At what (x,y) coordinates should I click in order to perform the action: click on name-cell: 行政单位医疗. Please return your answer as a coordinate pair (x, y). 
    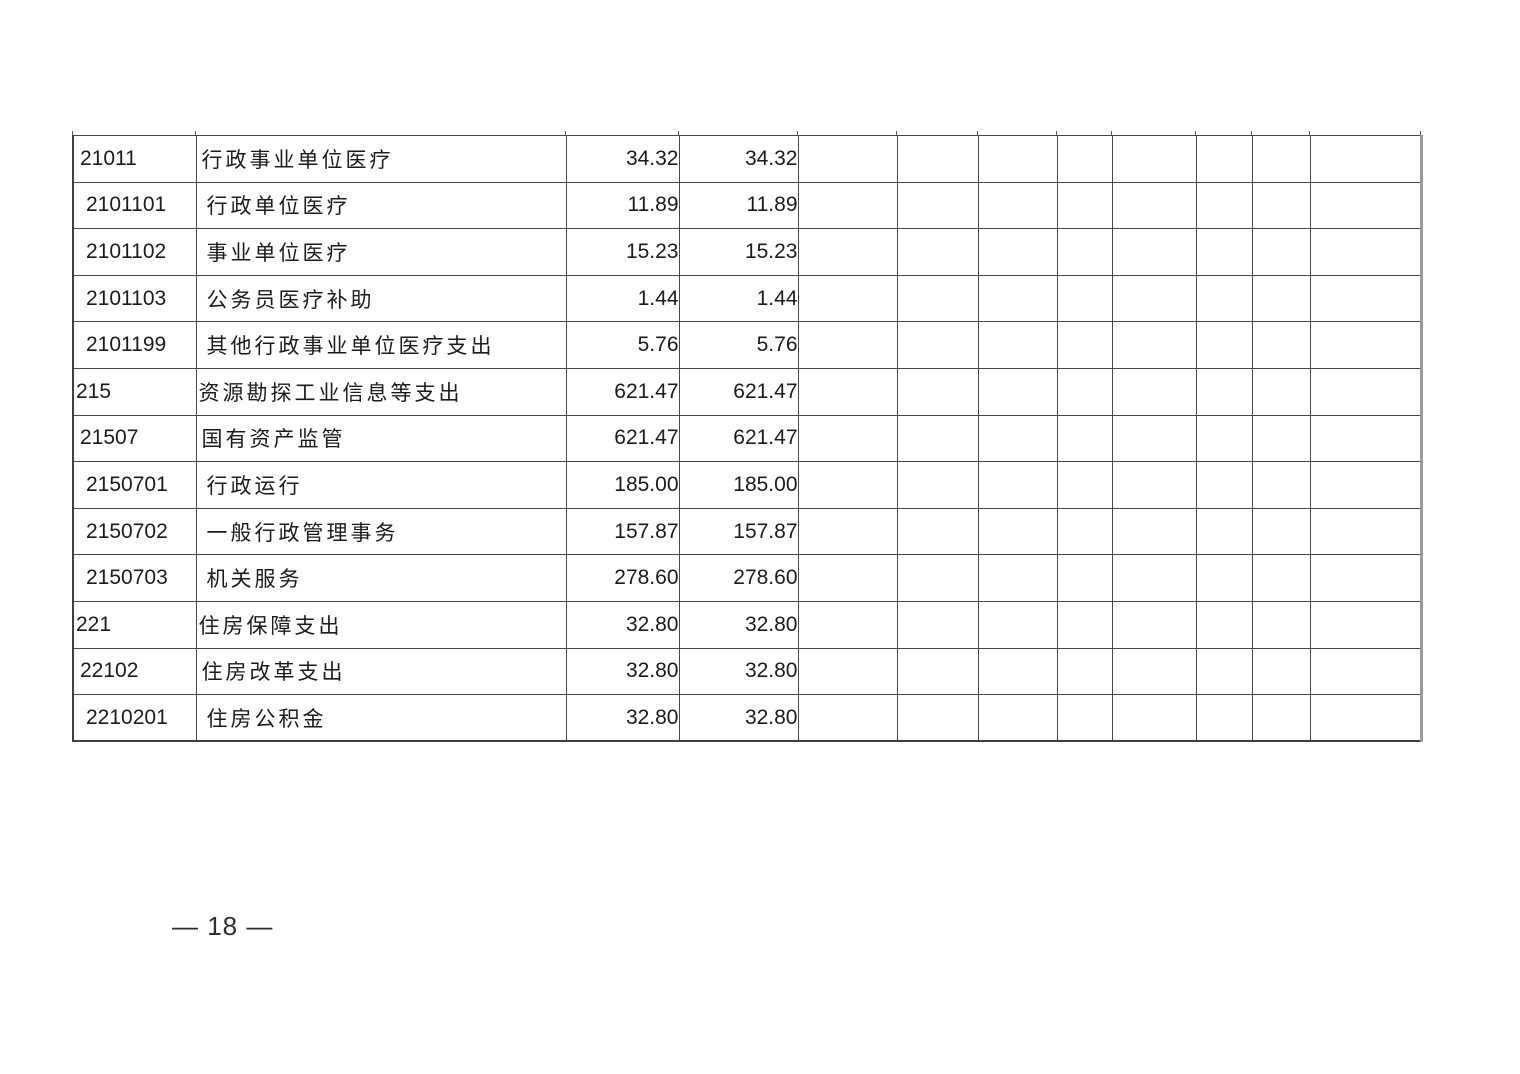
    Looking at the image, I should click on (381, 205).